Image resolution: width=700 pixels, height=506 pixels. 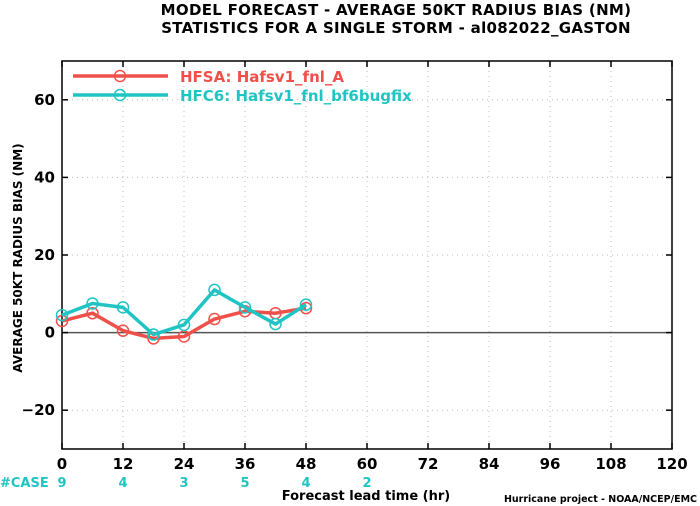 What do you see at coordinates (671, 464) in the screenshot?
I see `x-tick-label: 120` at bounding box center [671, 464].